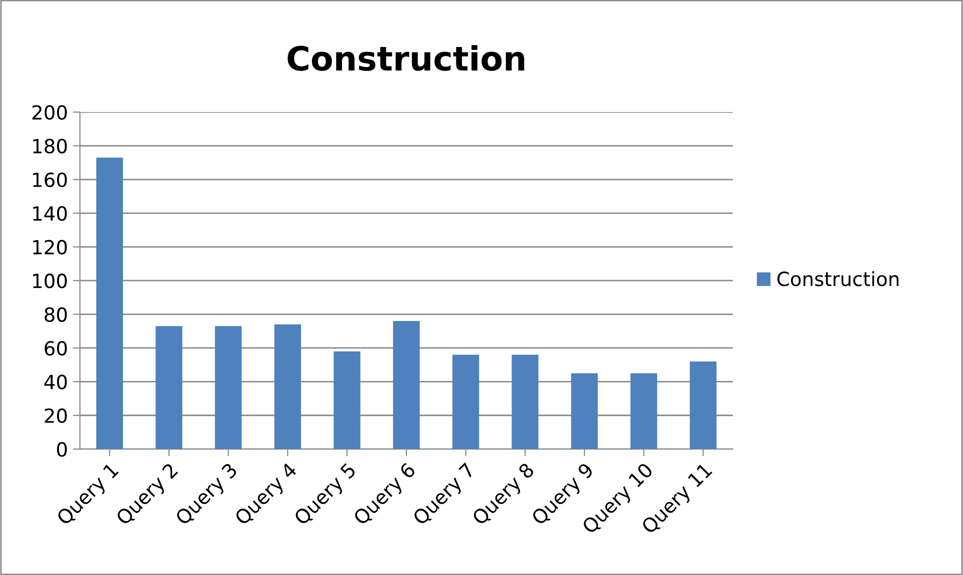 The image size is (963, 575). Describe the element at coordinates (50, 146) in the screenshot. I see `y-tick-label: 180` at that location.